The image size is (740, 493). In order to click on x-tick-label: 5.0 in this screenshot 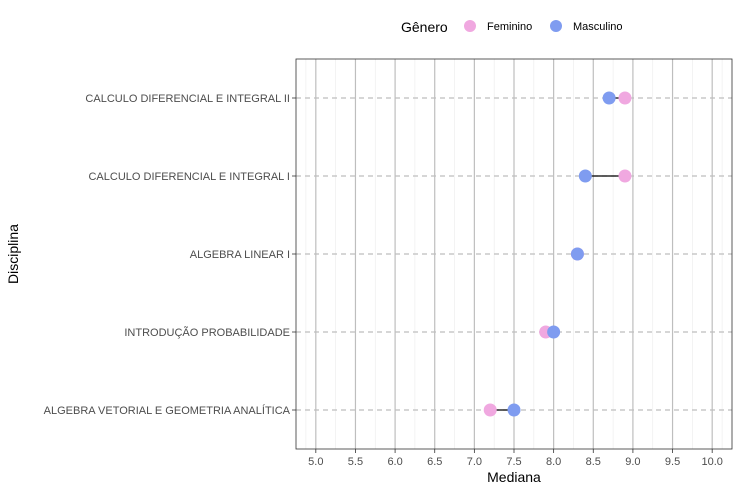, I will do `click(315, 462)`.